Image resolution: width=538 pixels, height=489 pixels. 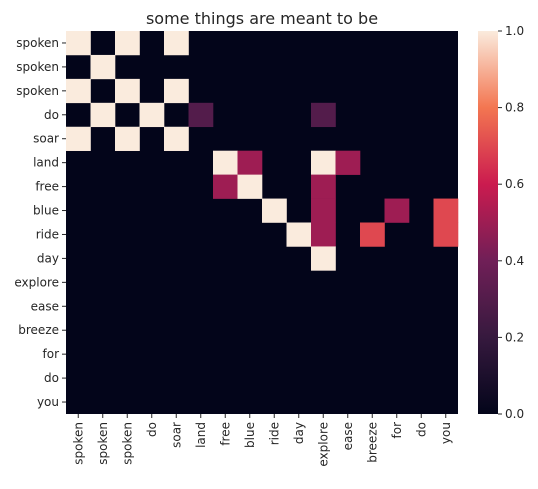 What do you see at coordinates (45, 306) in the screenshot?
I see `row-label: ease` at bounding box center [45, 306].